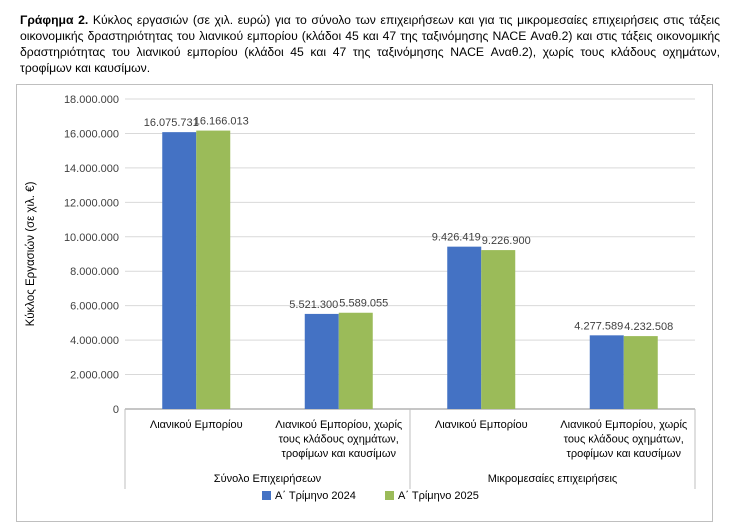 This screenshot has height=531, width=740. Describe the element at coordinates (313, 305) in the screenshot. I see `data-label: 5.521.300` at that location.